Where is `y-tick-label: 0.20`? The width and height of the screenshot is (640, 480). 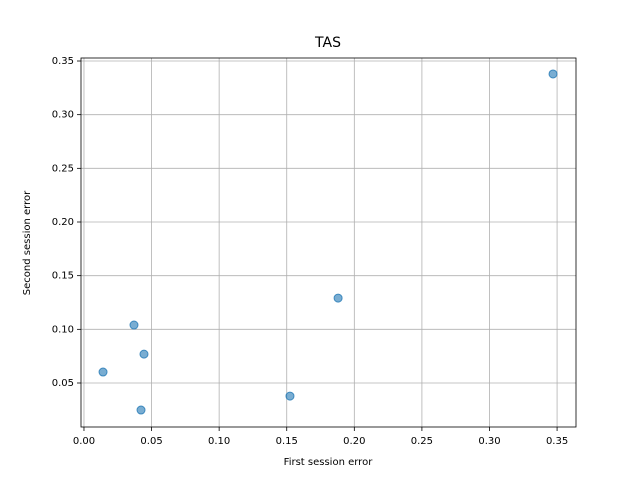
y-tick-label: 0.20 is located at coordinates (63, 222).